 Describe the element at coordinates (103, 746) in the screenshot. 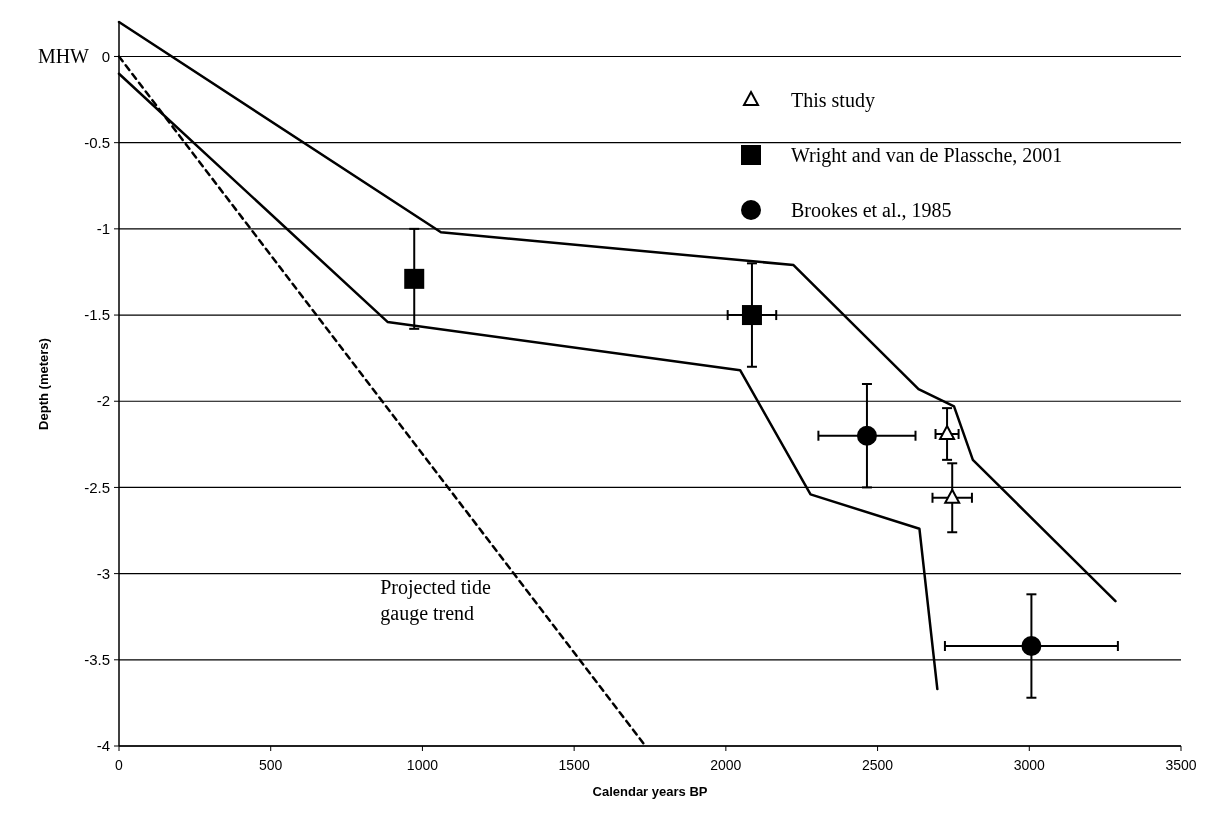

I see `y-tick-label: -4` at that location.